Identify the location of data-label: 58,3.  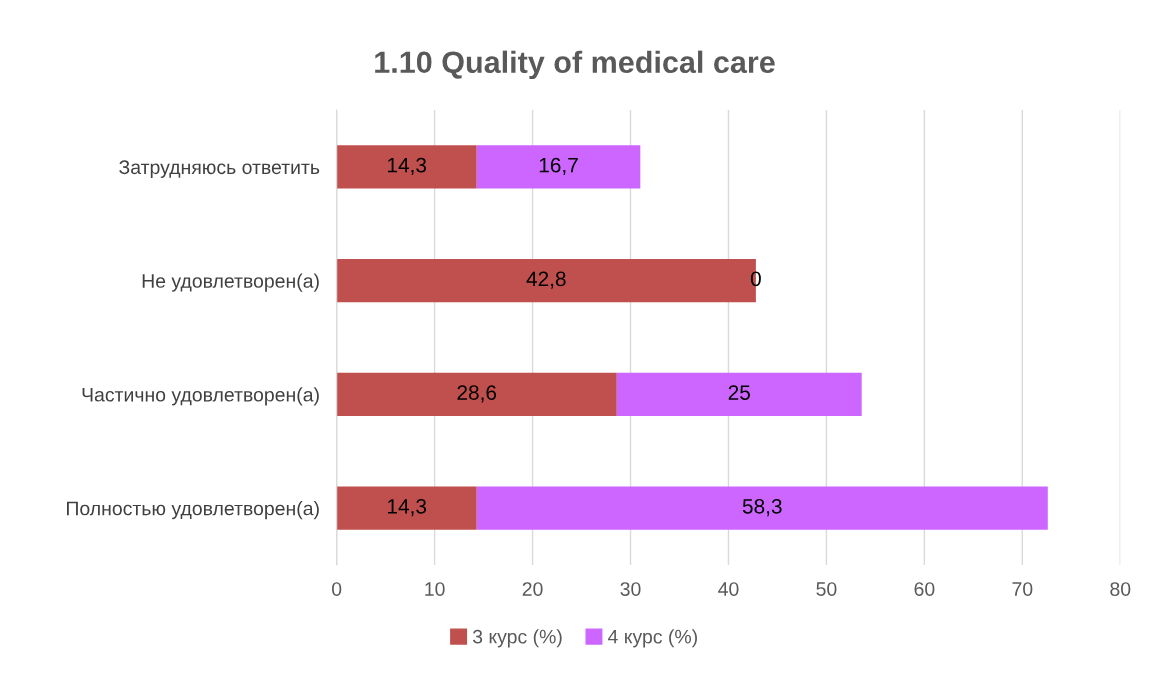
(762, 507).